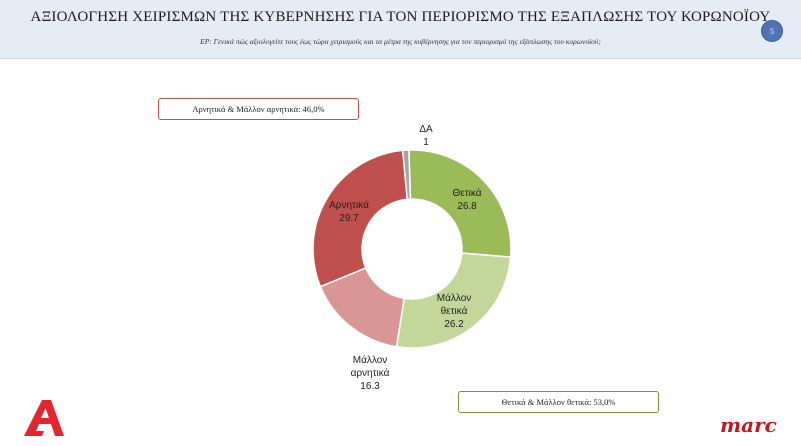 This screenshot has height=446, width=801. Describe the element at coordinates (349, 205) in the screenshot. I see `data-label-category-αρνητικά: Αρνητικά` at that location.